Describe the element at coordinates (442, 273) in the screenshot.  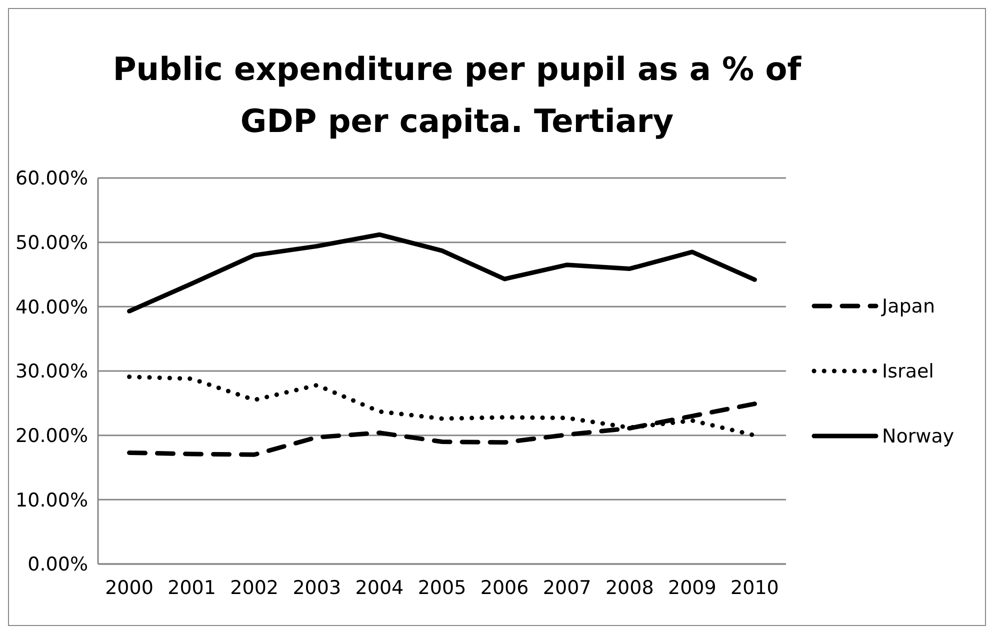
I see `line-series` at that location.